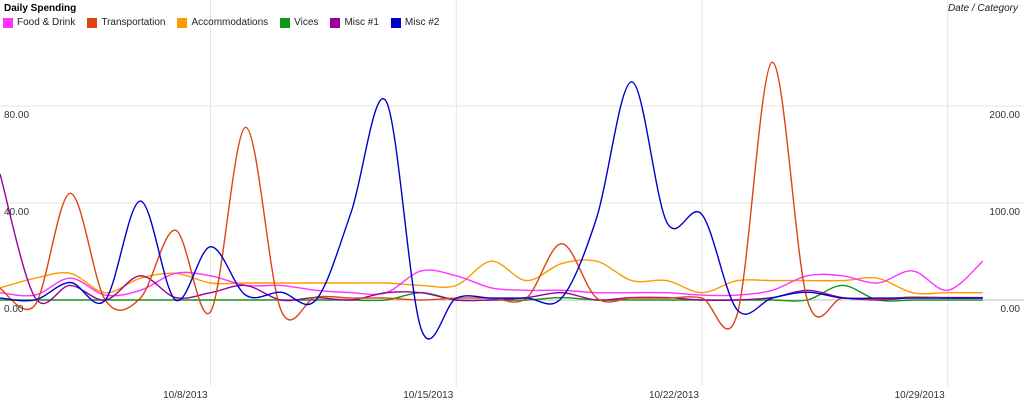 Image resolution: width=1024 pixels, height=402 pixels. Describe the element at coordinates (306, 22) in the screenshot. I see `legend-label: Vices` at that location.